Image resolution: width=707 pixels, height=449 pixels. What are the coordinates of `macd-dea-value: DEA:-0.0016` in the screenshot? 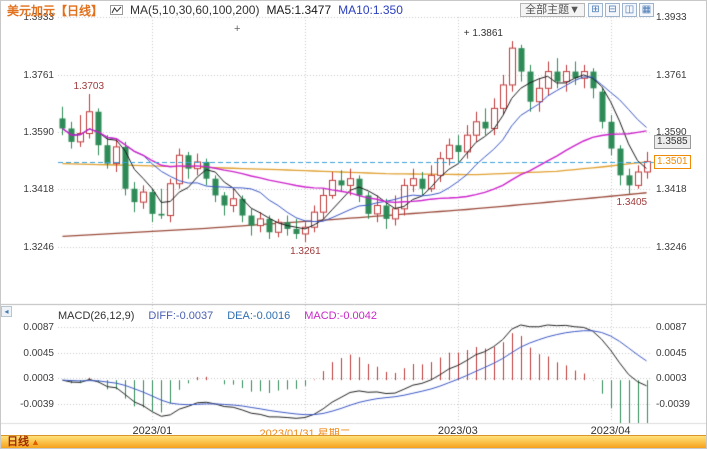 It's located at (259, 316).